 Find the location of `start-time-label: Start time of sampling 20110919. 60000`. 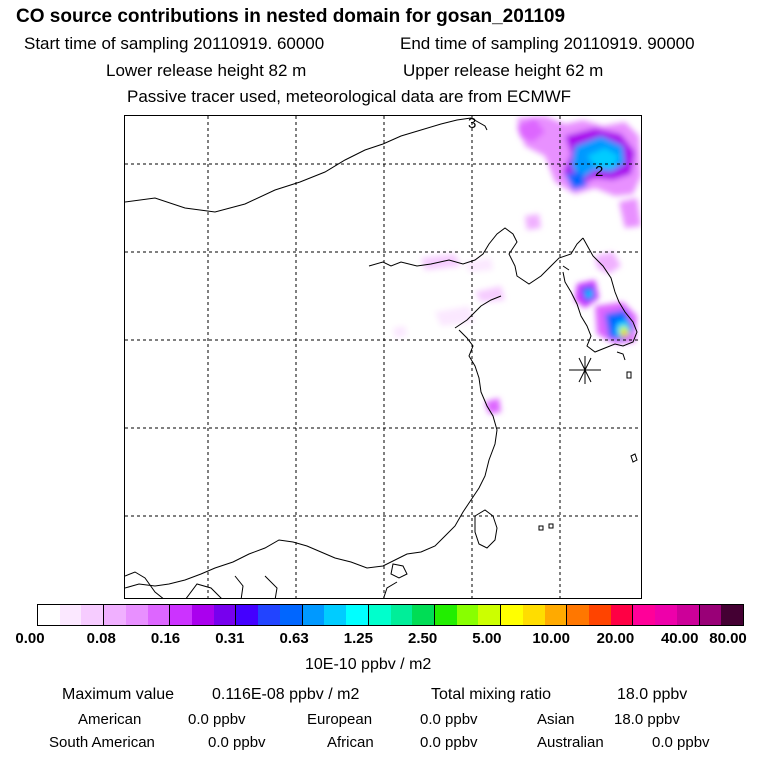

start-time-label: Start time of sampling 20110919. 60000 is located at coordinates (174, 43).